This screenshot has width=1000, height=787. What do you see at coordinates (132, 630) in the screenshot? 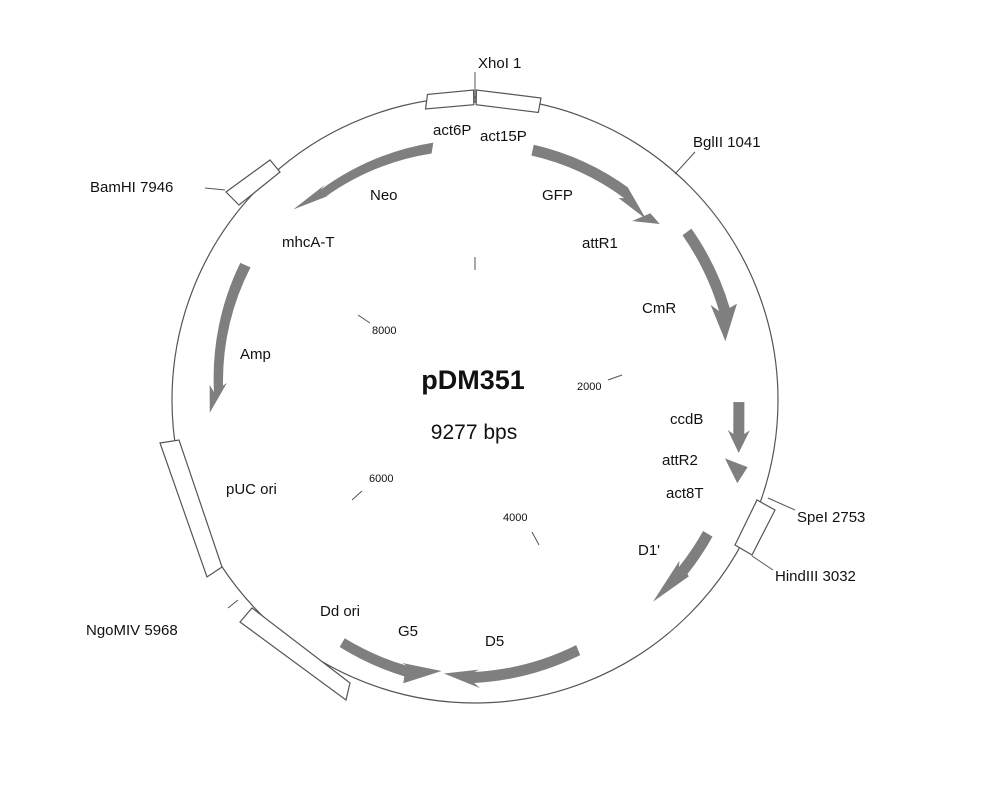
I see `site-label-ngomiv: NgoMIV 5968` at bounding box center [132, 630].